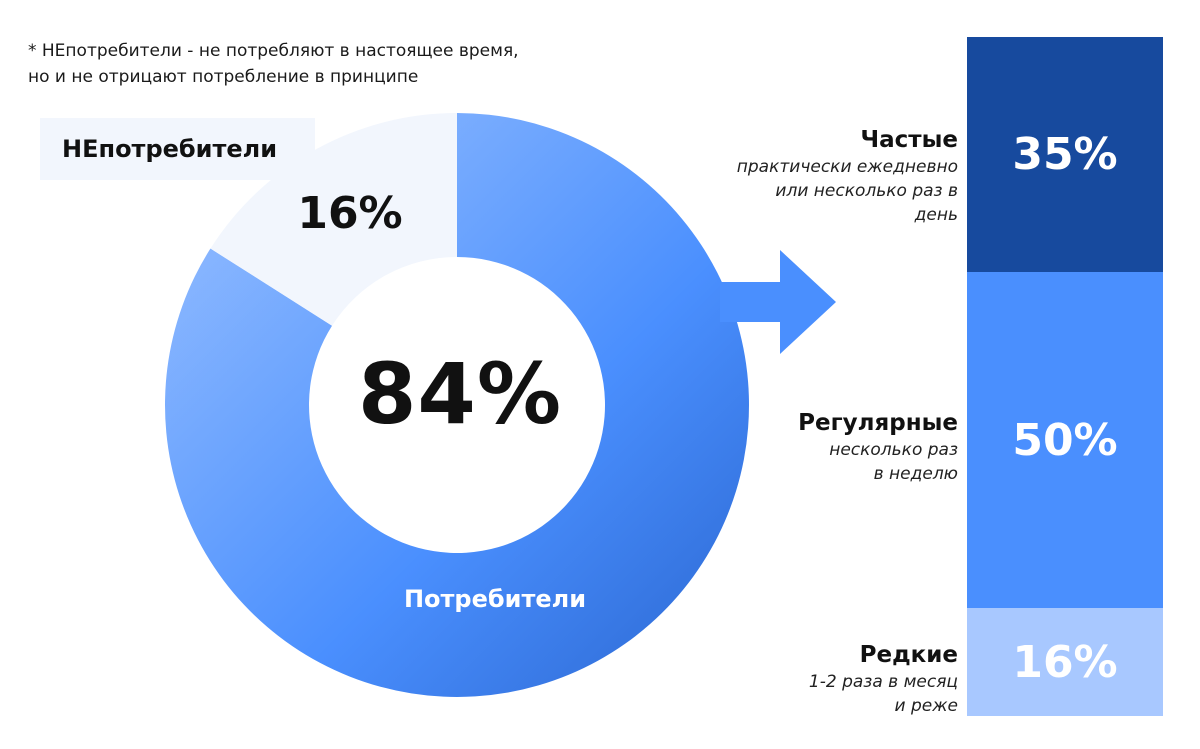 This screenshot has width=1200, height=749. I want to click on bar-regular: 50%, so click(1065, 440).